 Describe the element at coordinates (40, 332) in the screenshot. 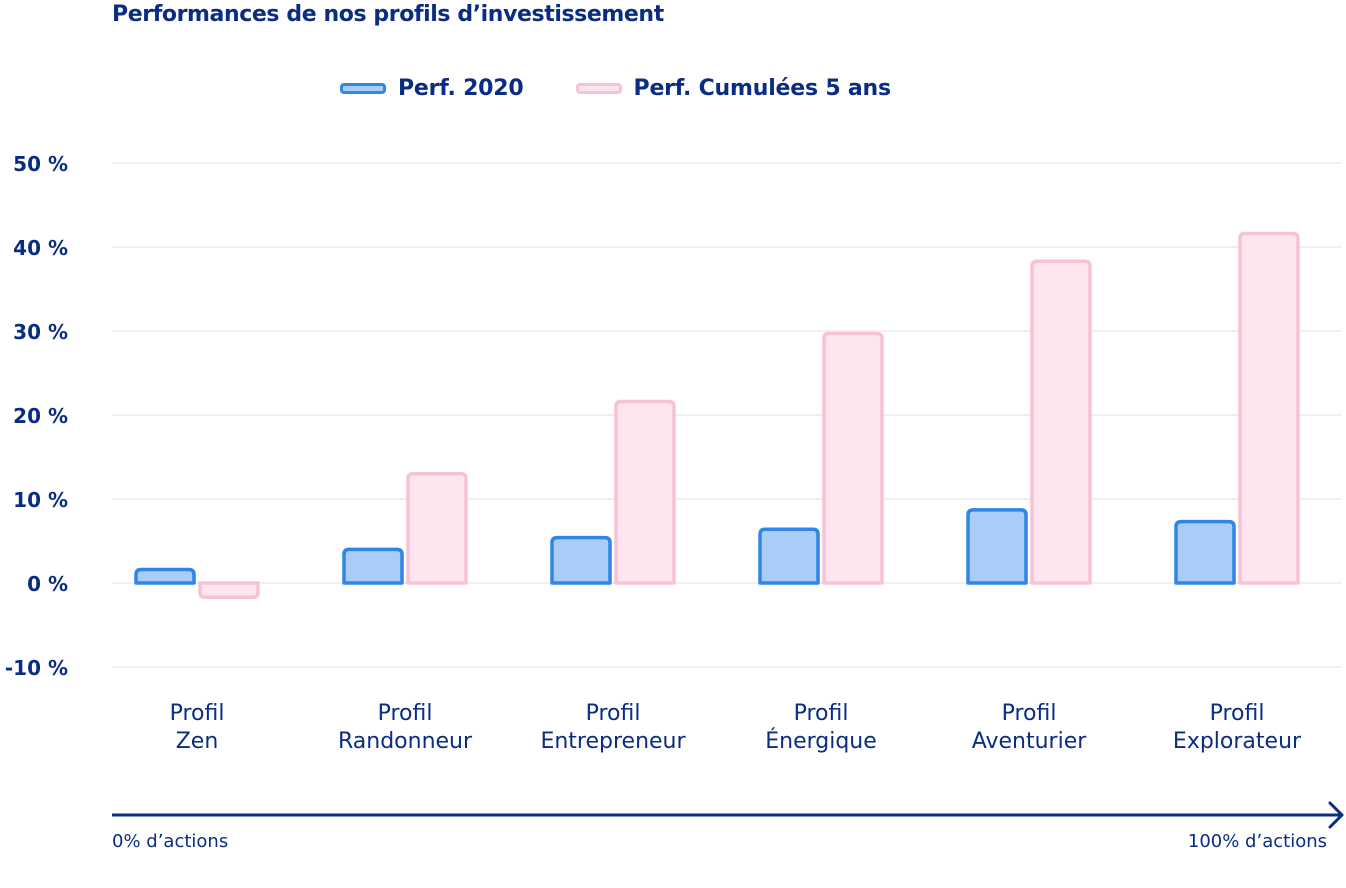

I see `y-tick-label: 30 %` at that location.